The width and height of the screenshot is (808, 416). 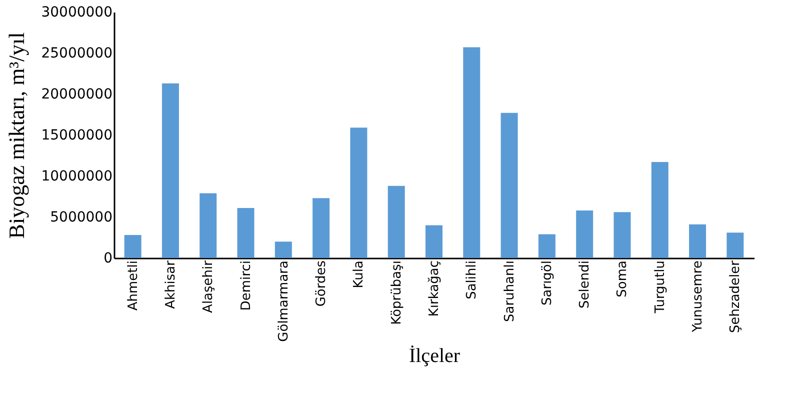 I want to click on x-tick-label: Alaşehir, so click(x=208, y=286).